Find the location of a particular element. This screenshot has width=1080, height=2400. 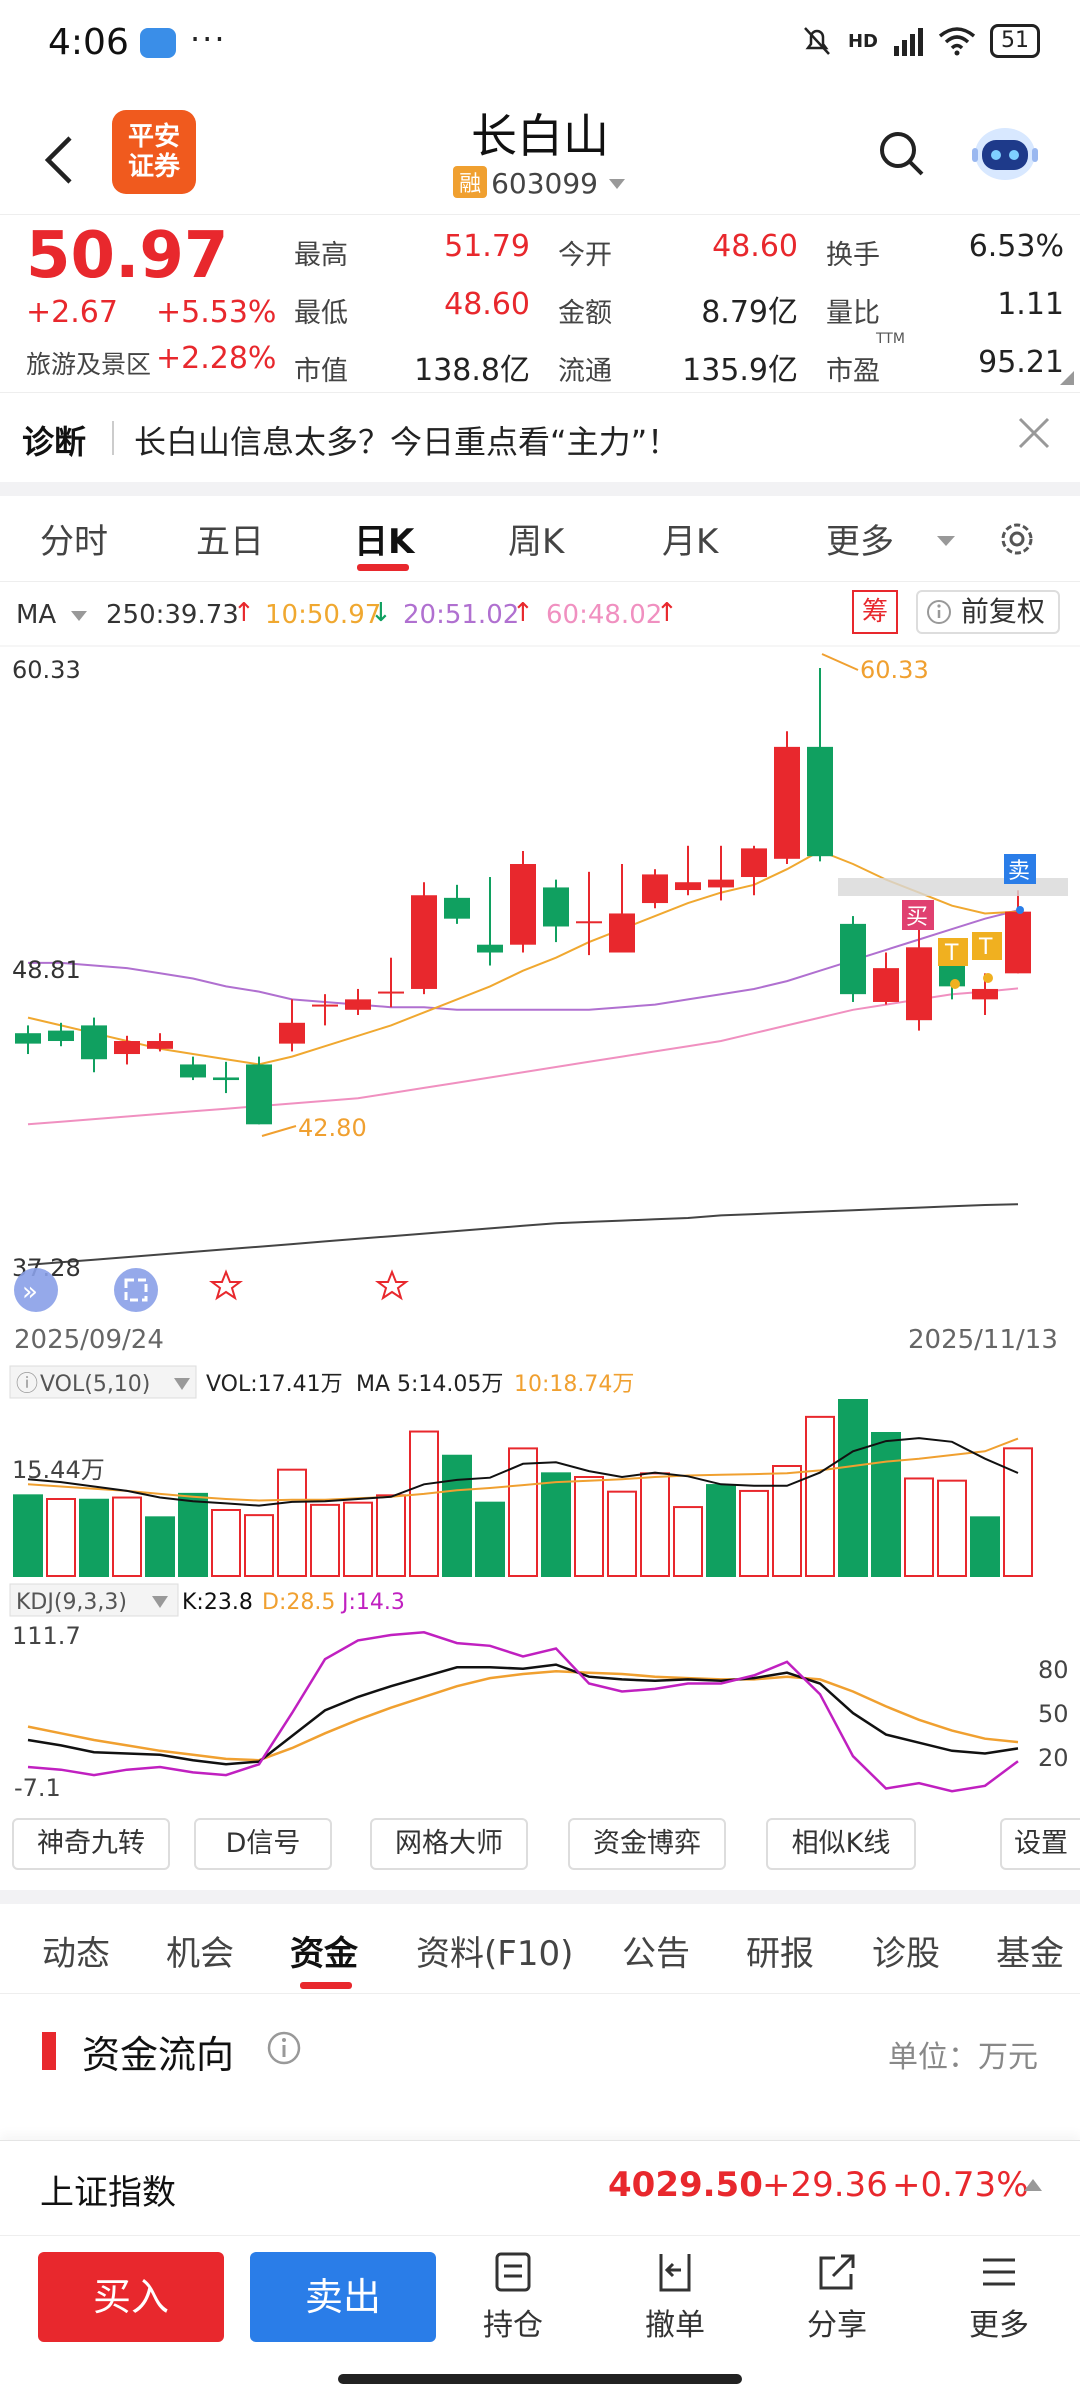

diagnosis-text: 长白山信息太多？今日重点看“主力”！ is located at coordinates (407, 442).